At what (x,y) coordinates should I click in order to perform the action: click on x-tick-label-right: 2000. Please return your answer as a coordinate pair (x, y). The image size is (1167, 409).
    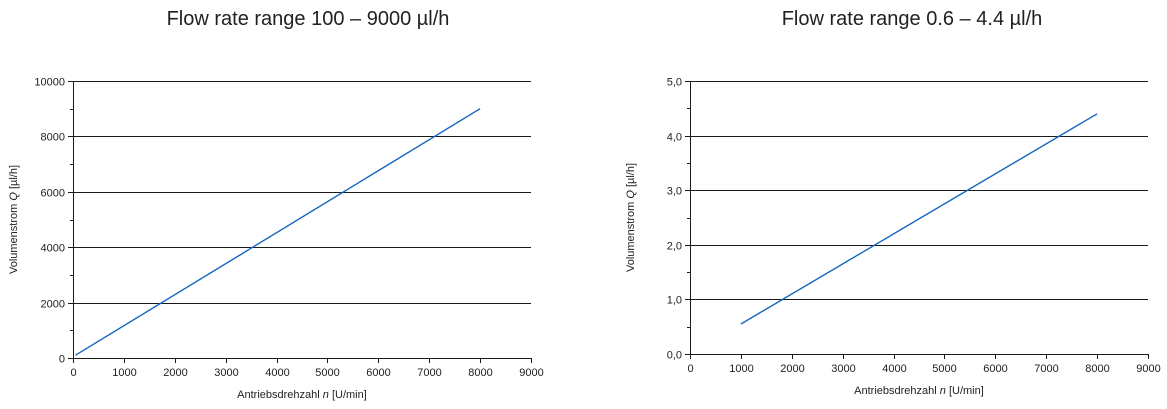
    Looking at the image, I should click on (792, 369).